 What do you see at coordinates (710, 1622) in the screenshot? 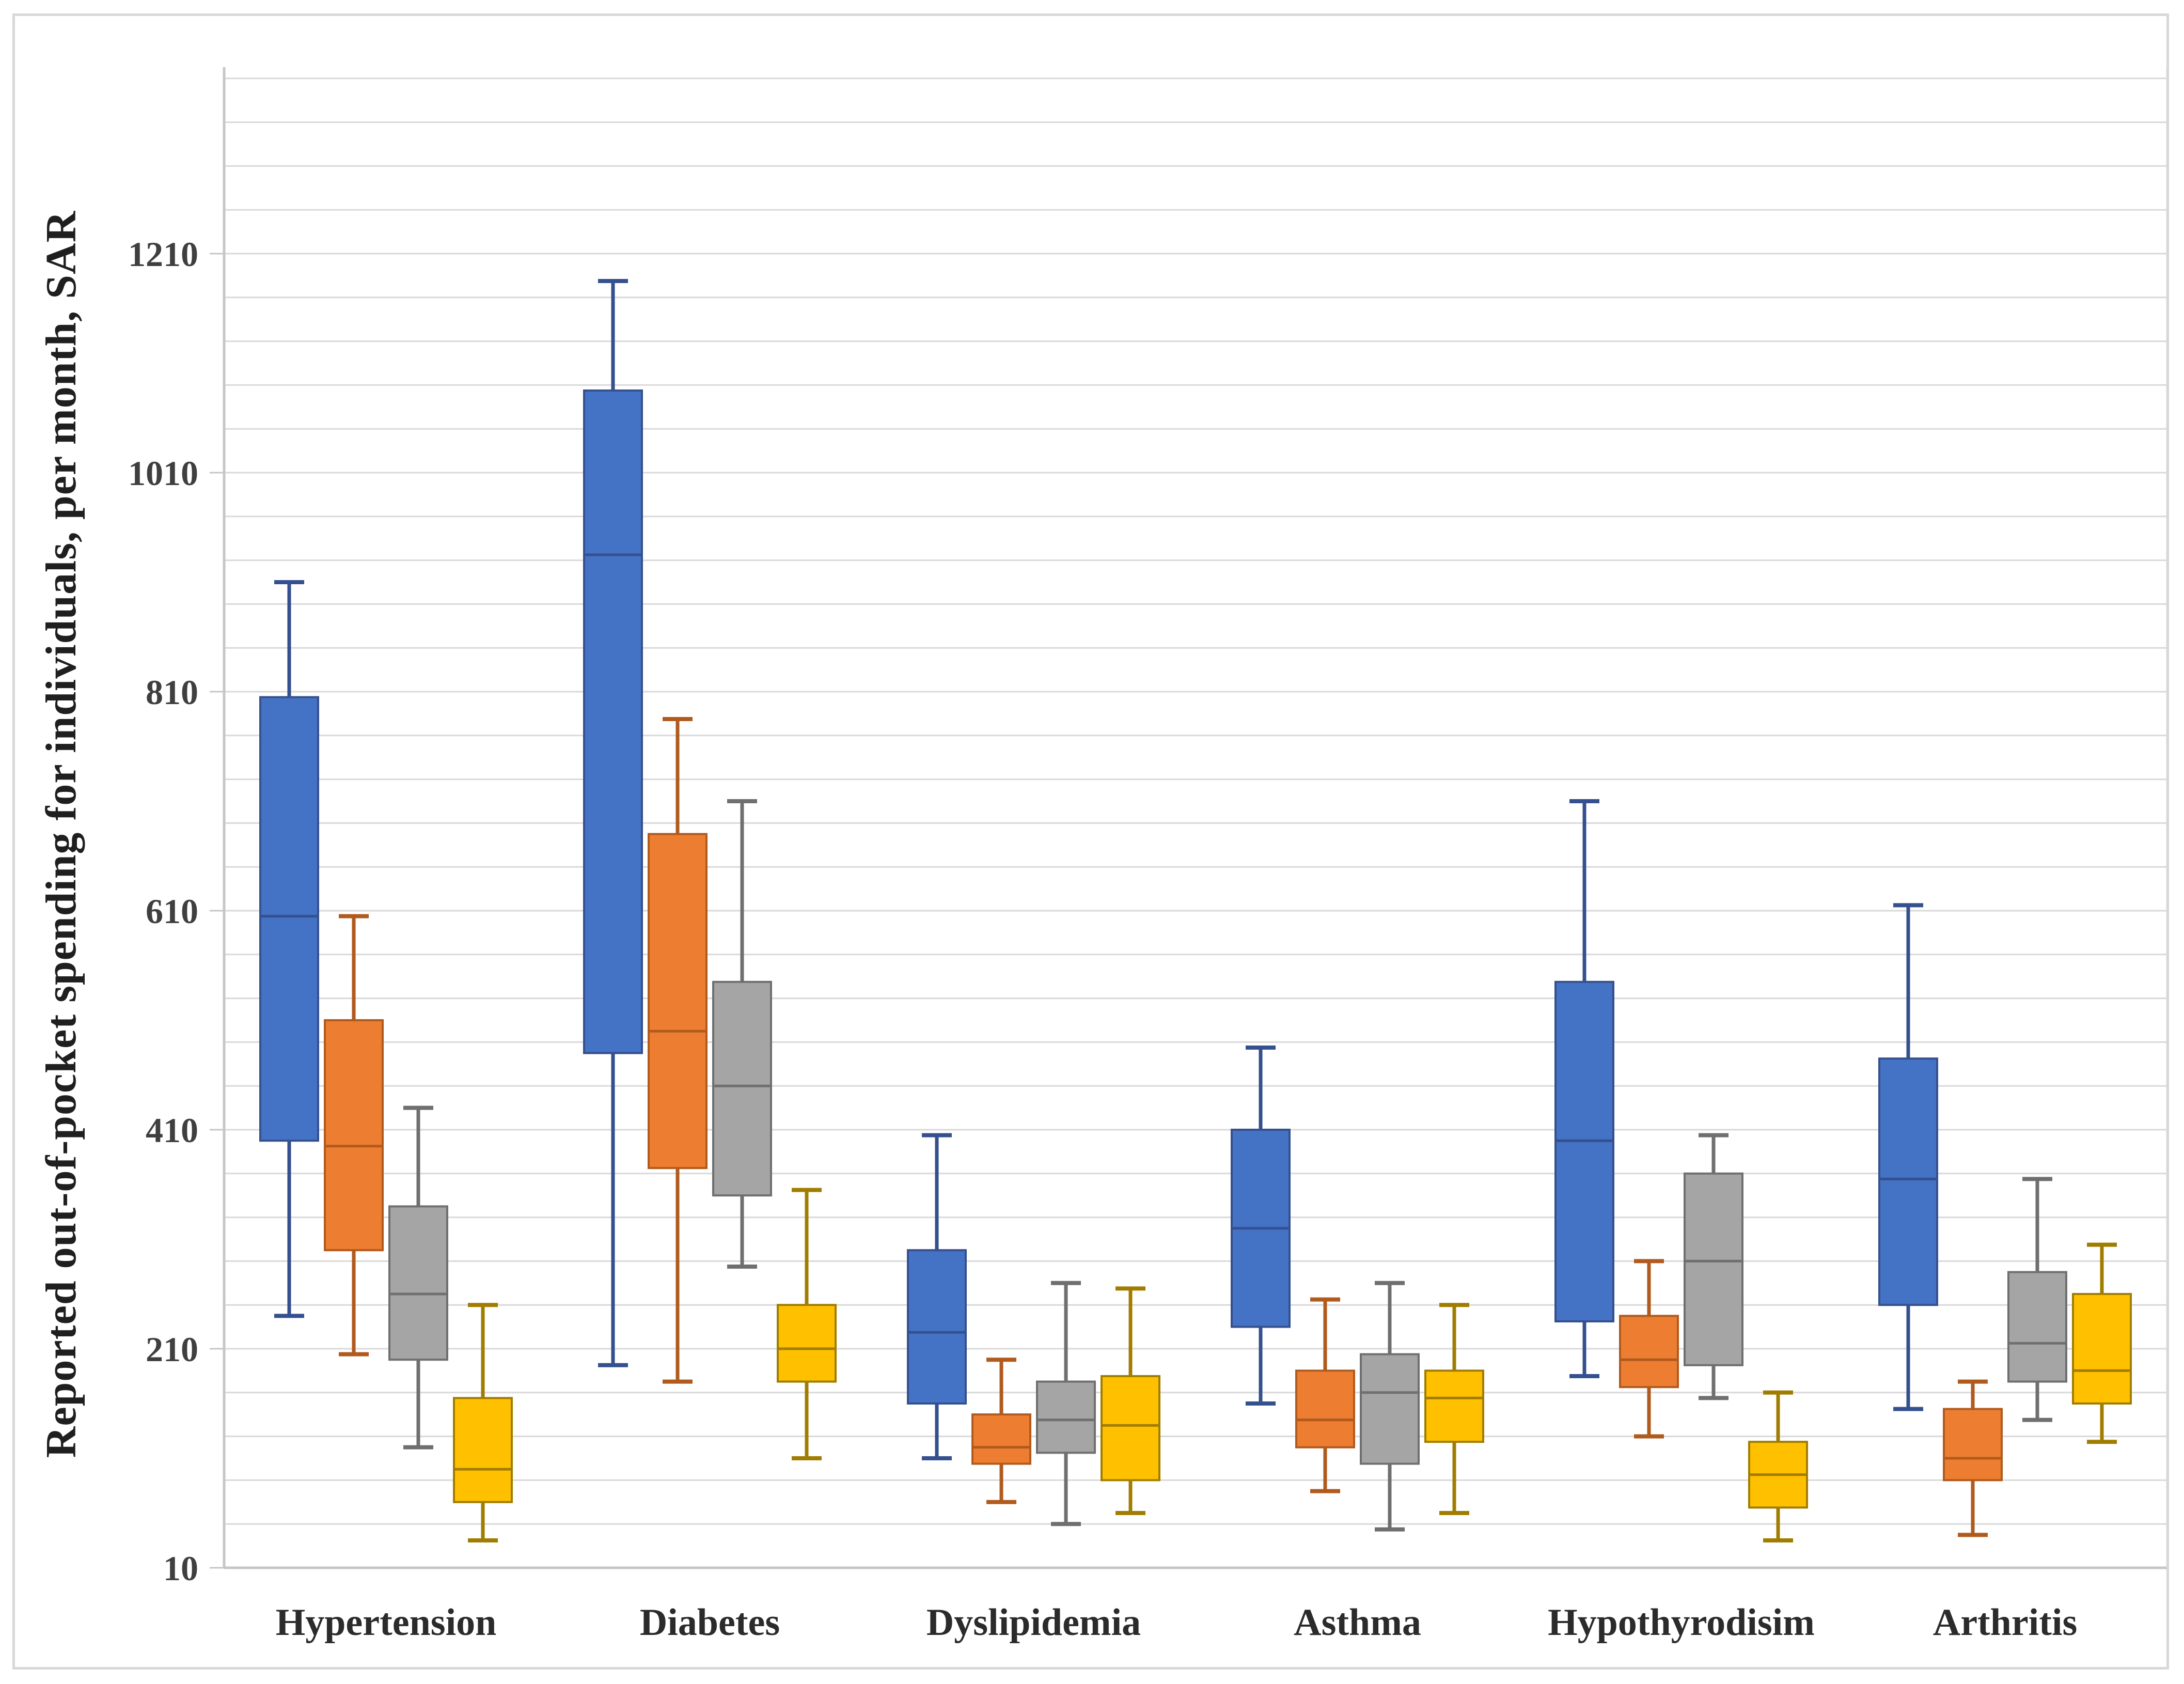
I see `category-label: Diabetes` at bounding box center [710, 1622].